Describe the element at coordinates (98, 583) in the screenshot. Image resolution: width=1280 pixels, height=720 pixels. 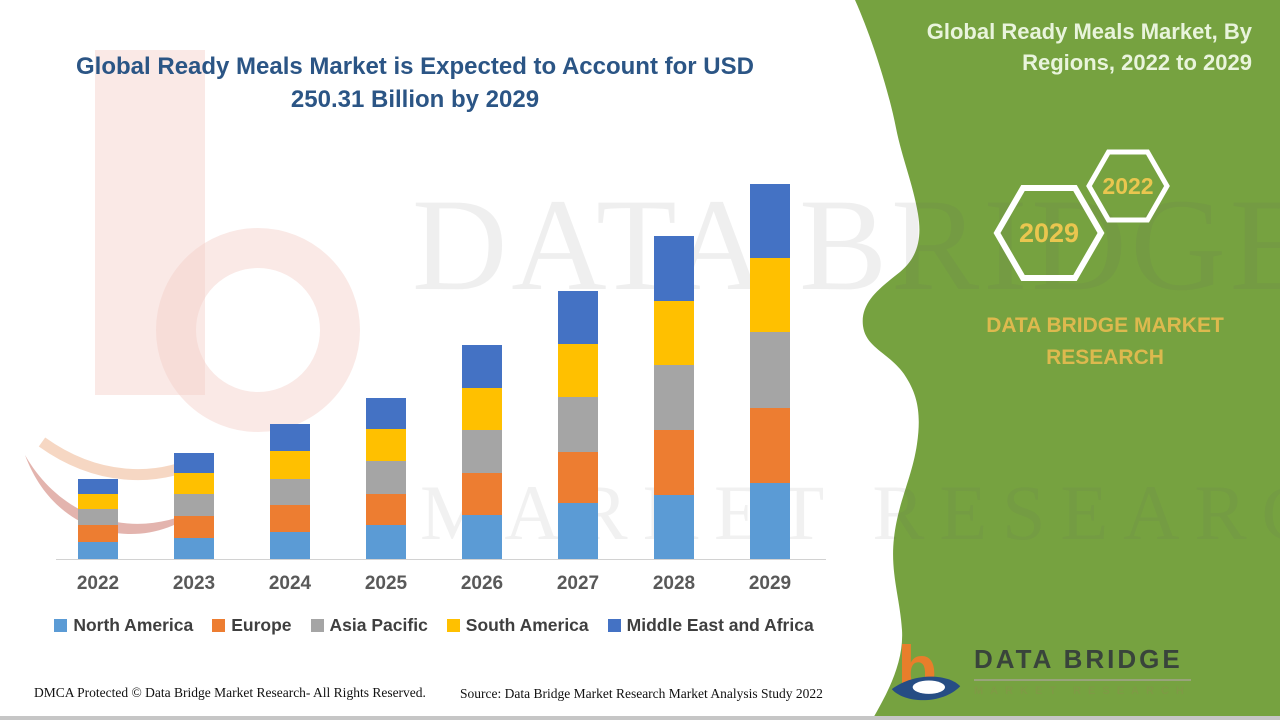
I see `x-axis-label-2022: 2022` at that location.